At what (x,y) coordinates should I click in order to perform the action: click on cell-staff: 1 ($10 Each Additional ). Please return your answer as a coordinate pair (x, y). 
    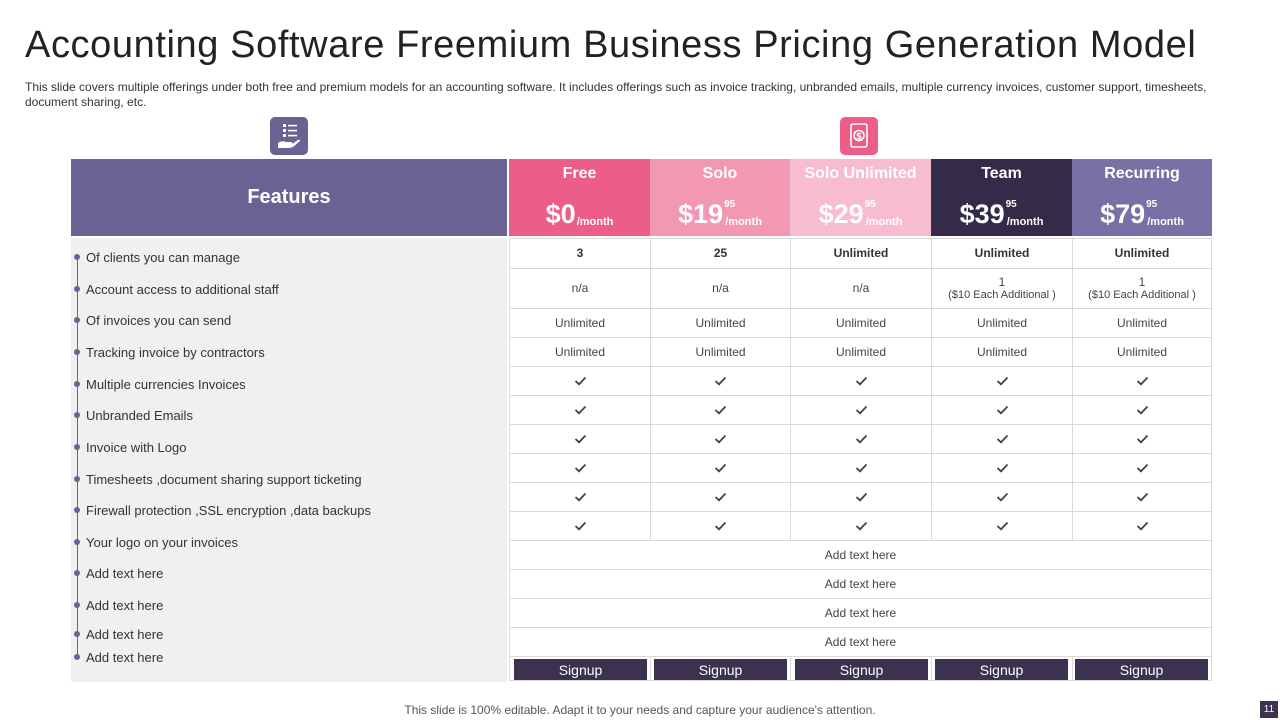
    Looking at the image, I should click on (1002, 289).